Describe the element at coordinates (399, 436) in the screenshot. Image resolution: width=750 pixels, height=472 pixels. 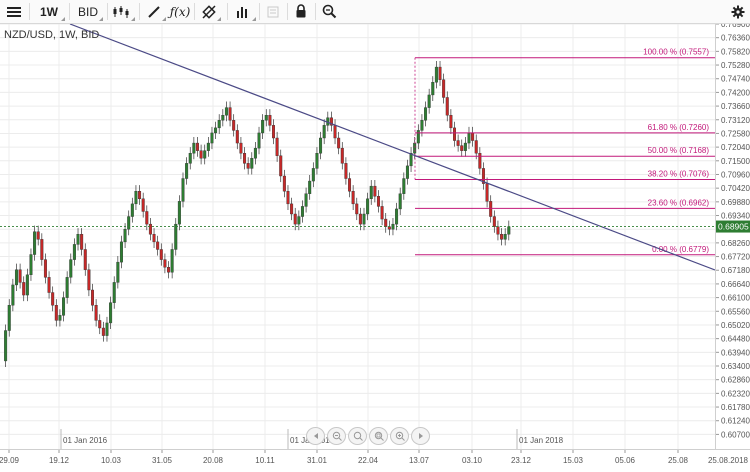
I see `zoom-in-button` at that location.